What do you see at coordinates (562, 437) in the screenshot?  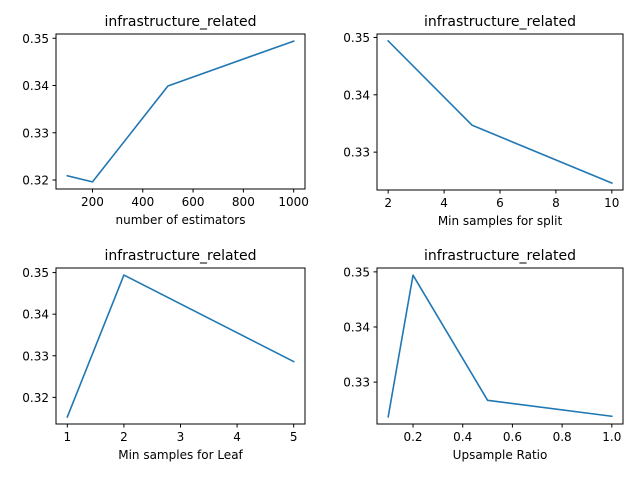 I see `x-tick-label: 0.8` at bounding box center [562, 437].